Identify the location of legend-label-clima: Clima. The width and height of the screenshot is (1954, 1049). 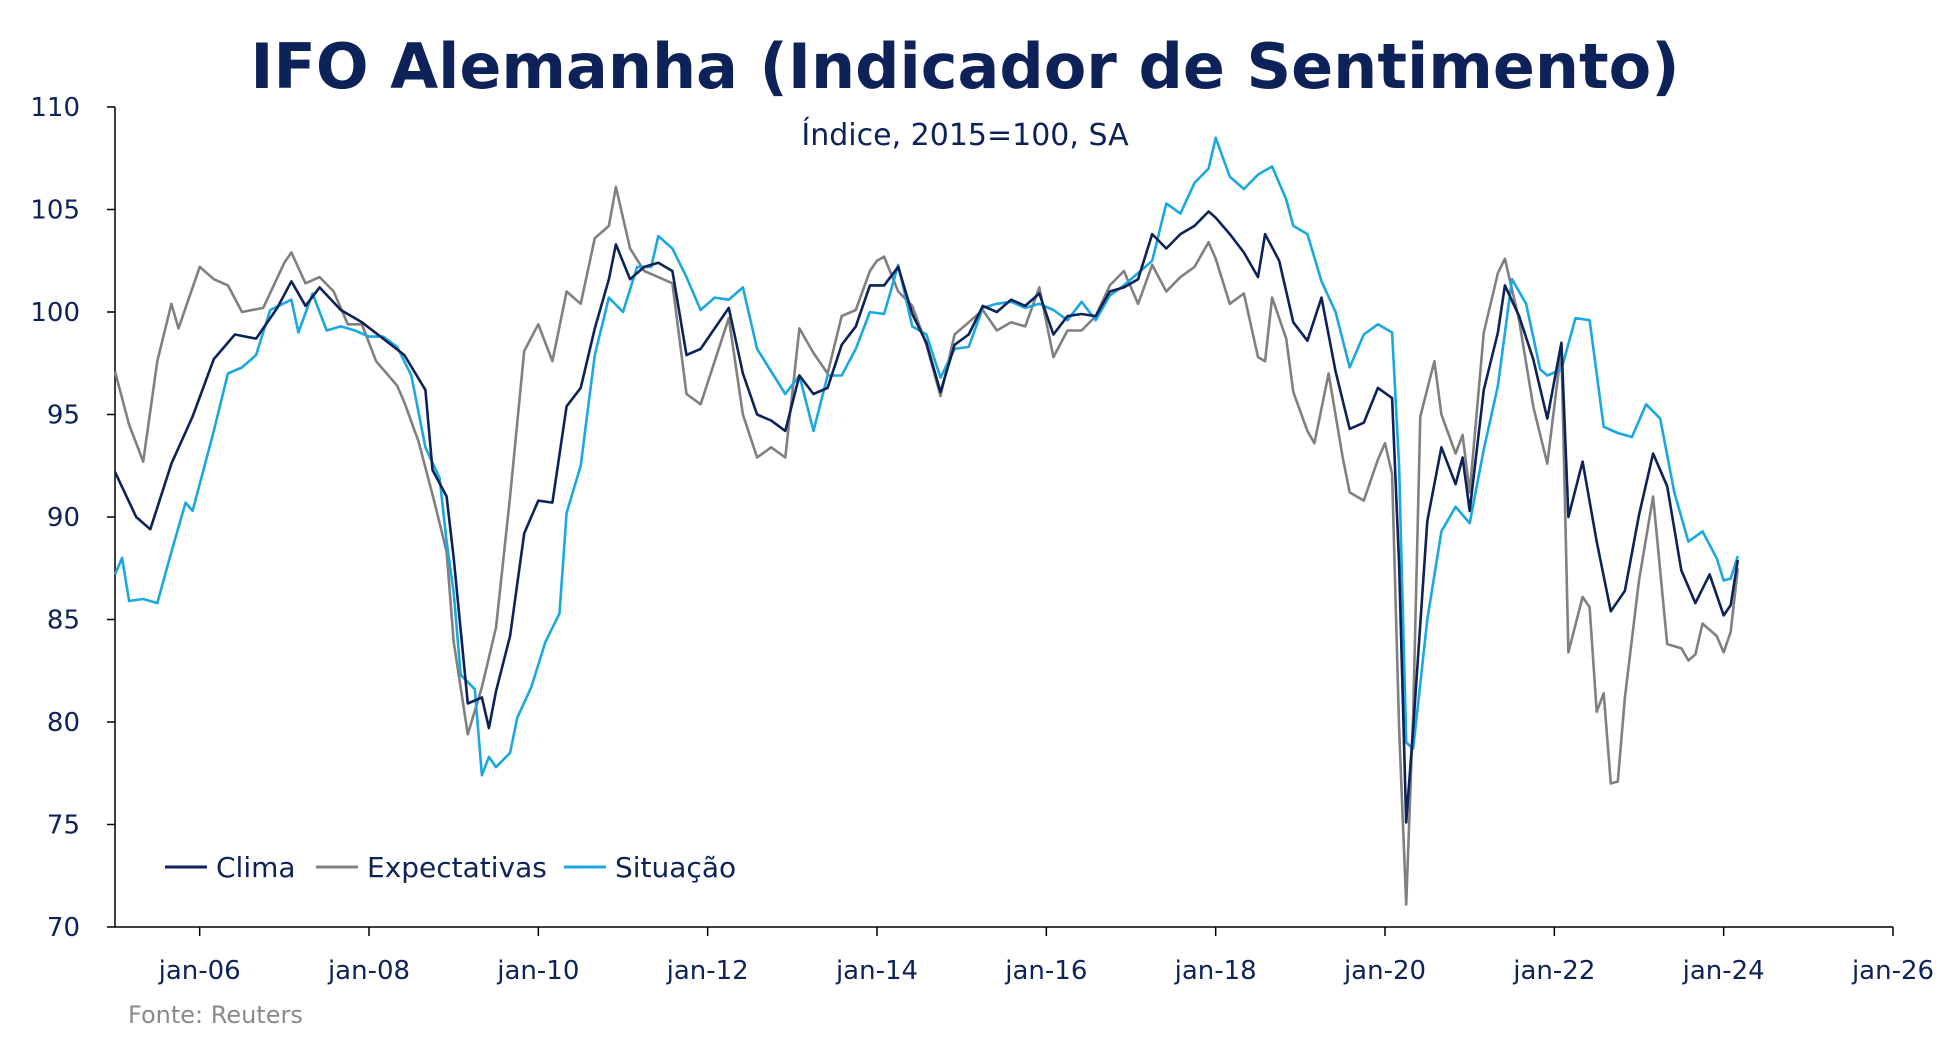
(256, 867).